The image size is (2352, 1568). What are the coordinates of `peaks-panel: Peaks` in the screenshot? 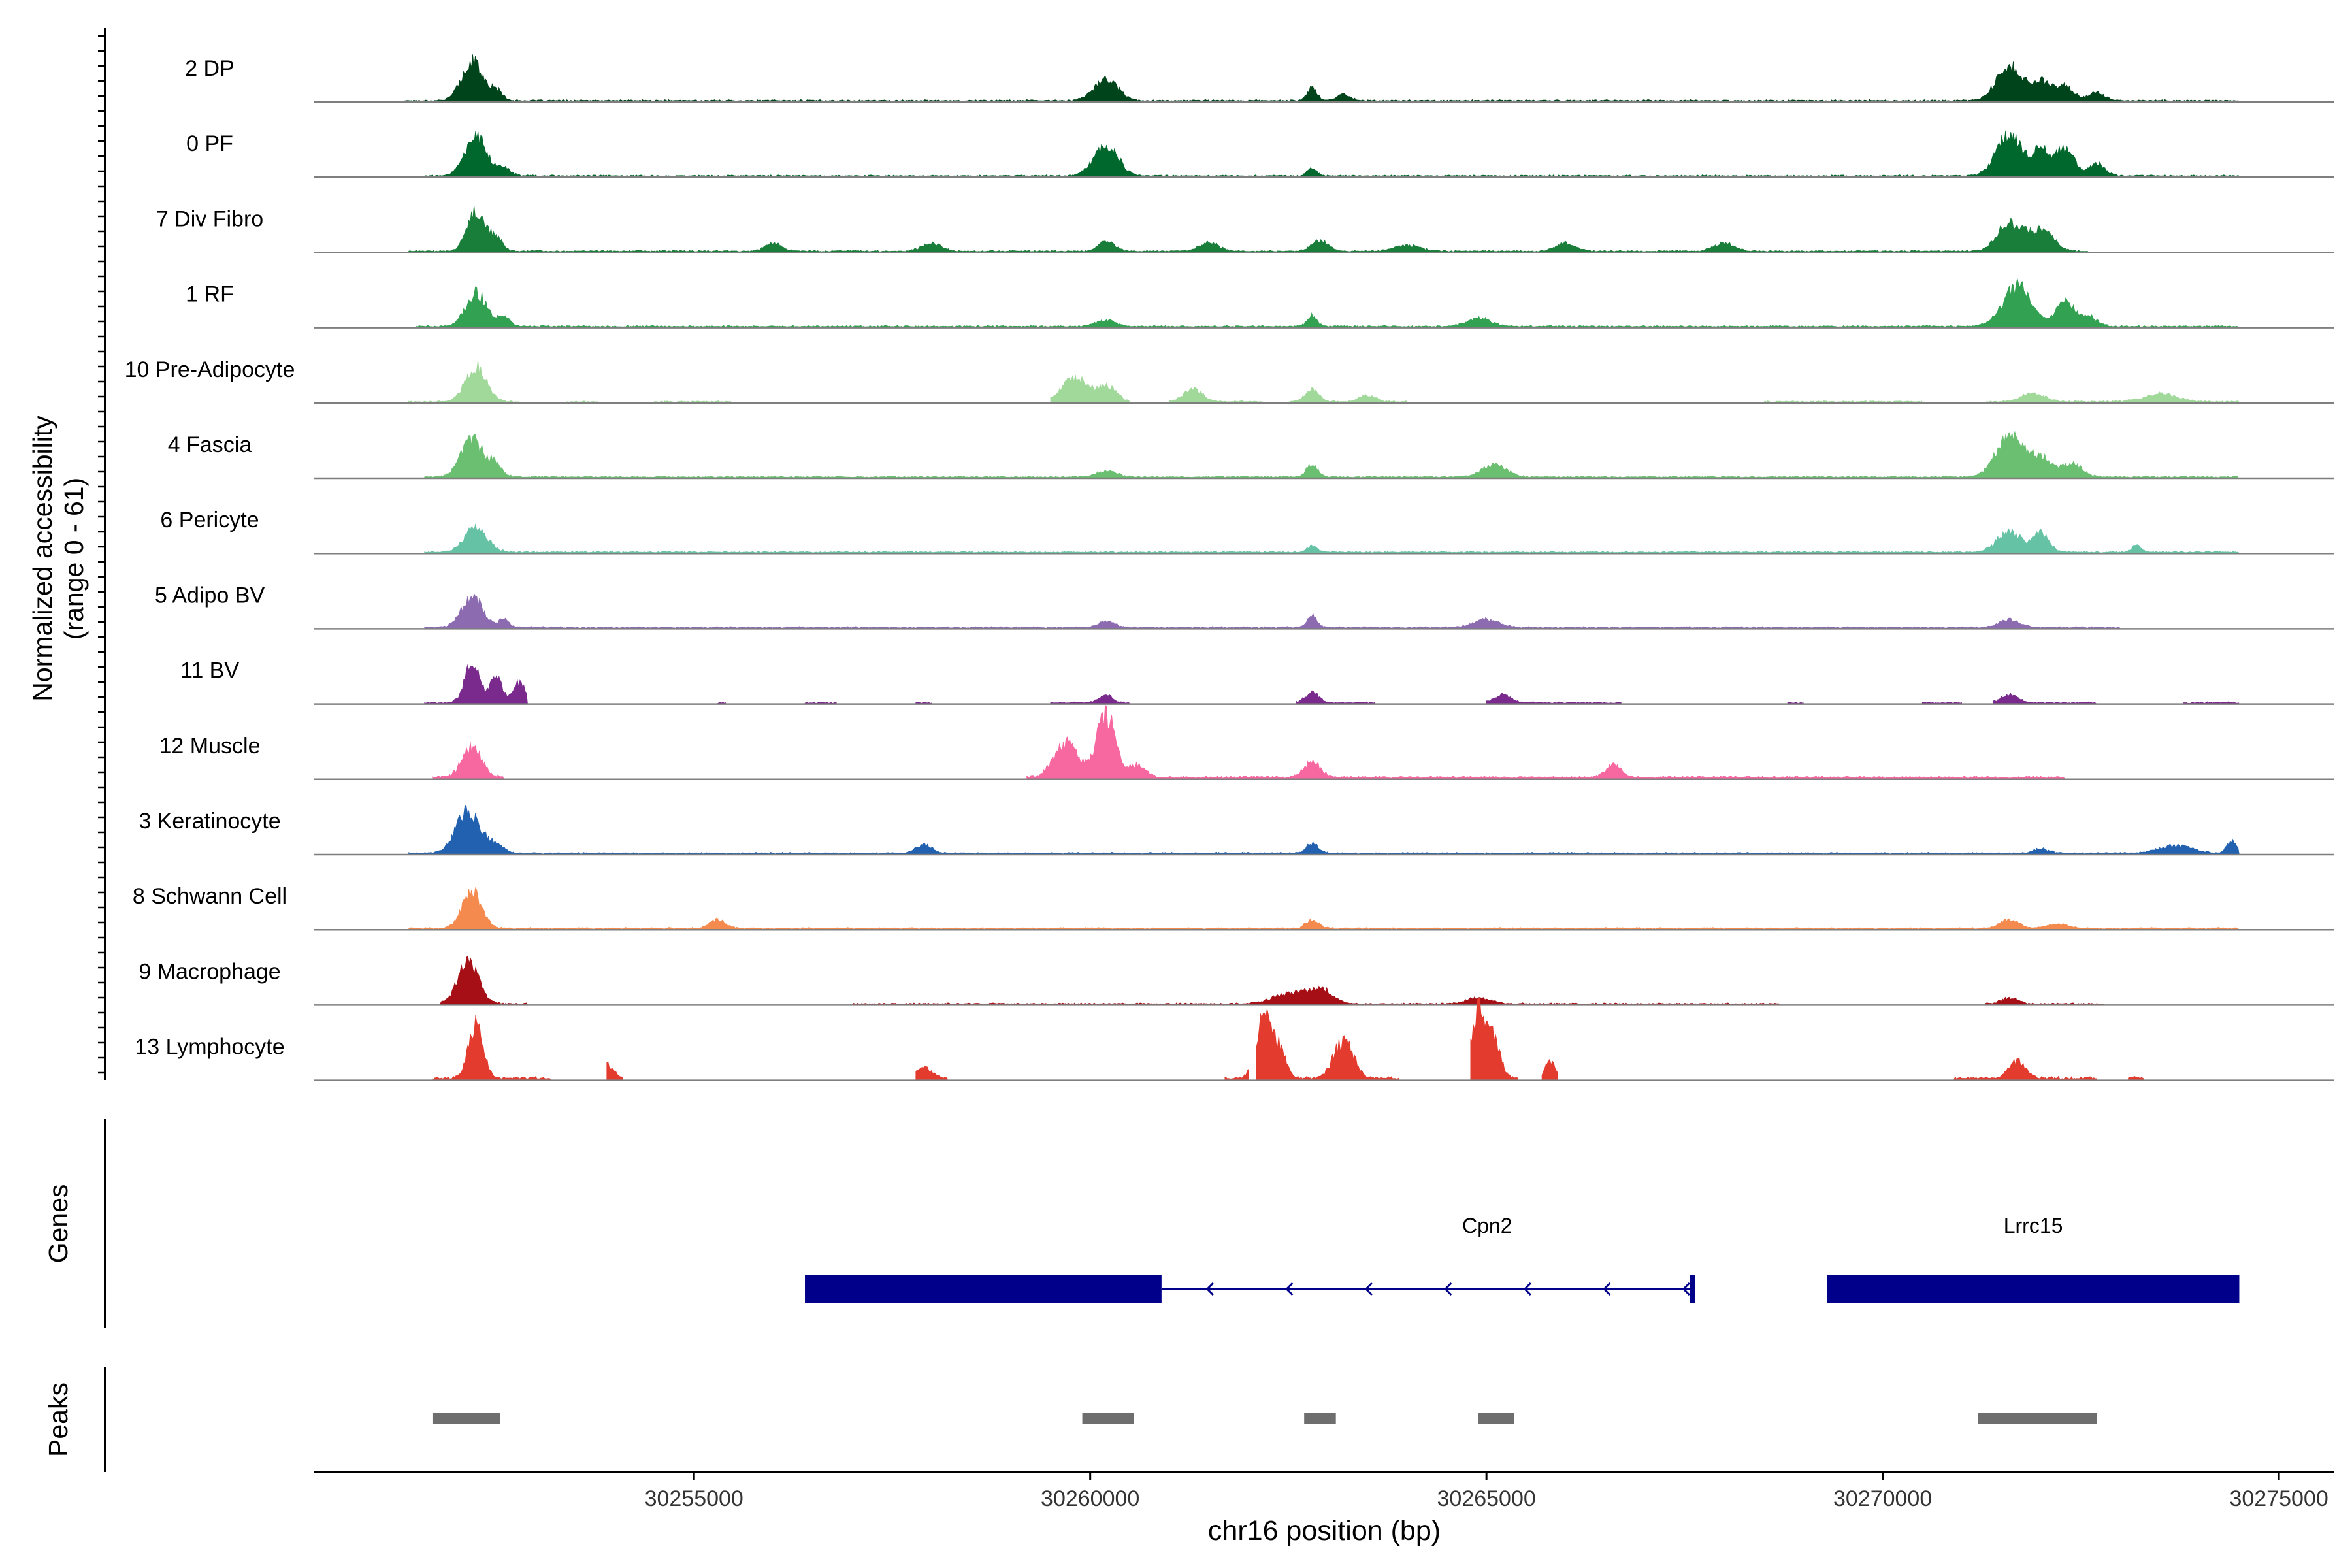 It's located at (1070, 1419).